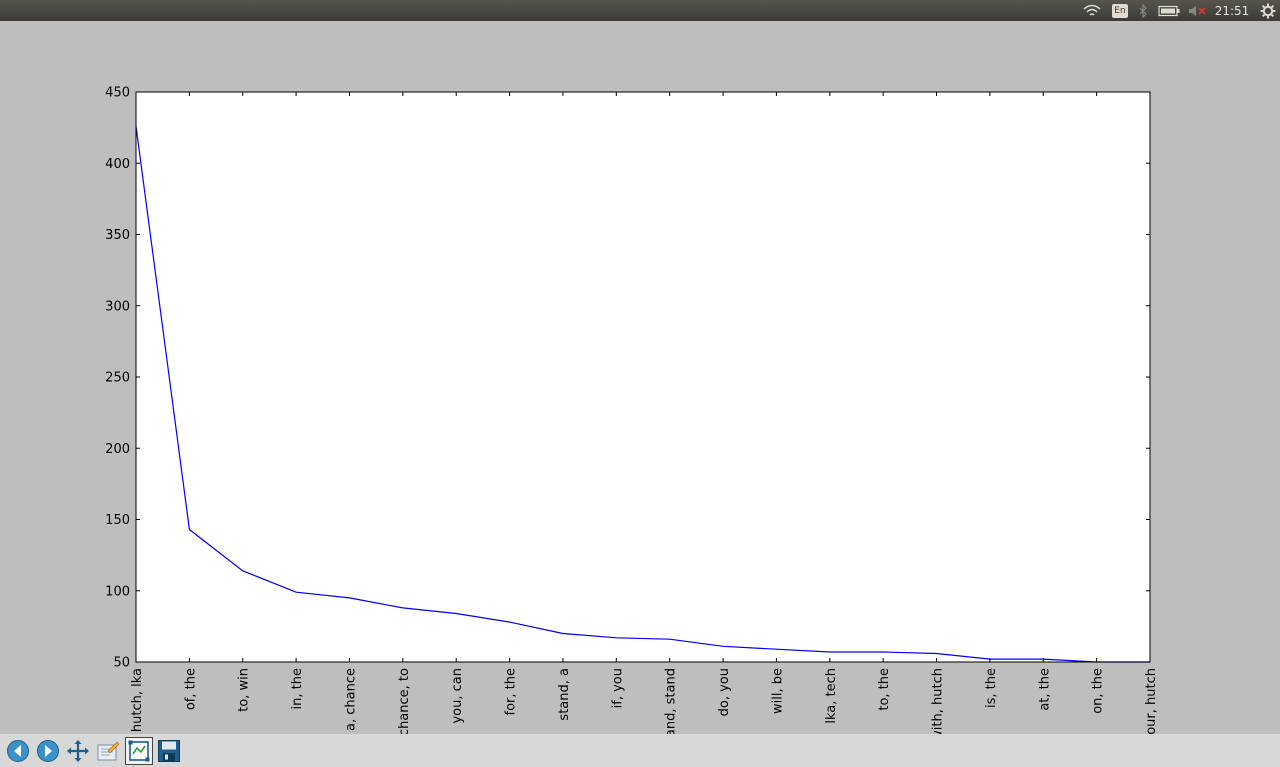  I want to click on x-tick-label: stand, a, so click(564, 694).